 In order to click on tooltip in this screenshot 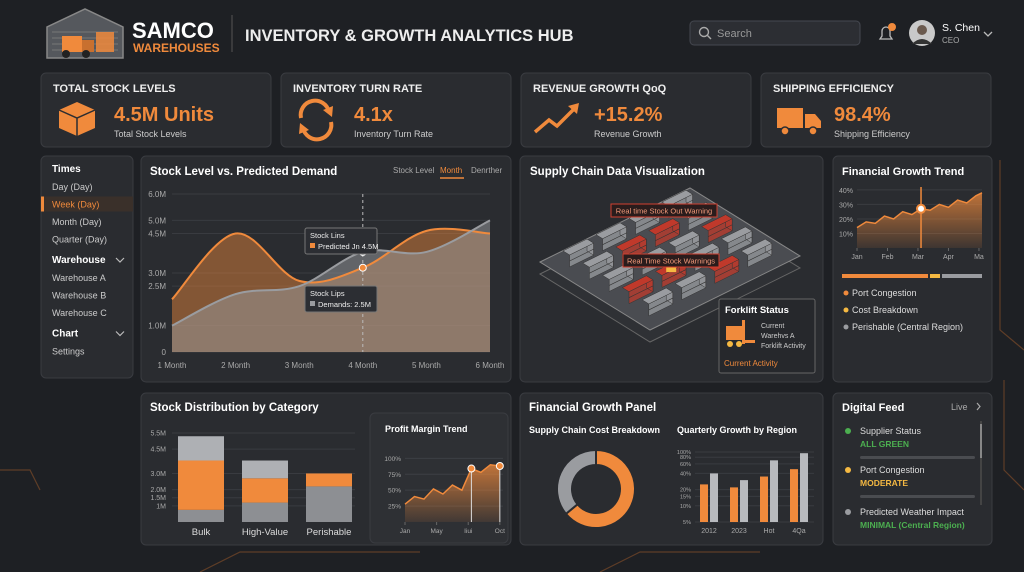, I will do `click(341, 241)`.